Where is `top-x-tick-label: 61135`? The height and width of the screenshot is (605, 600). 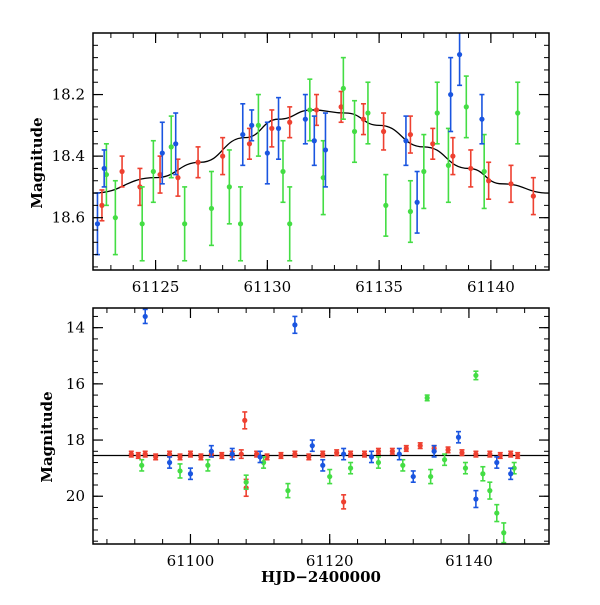 top-x-tick-label: 61135 is located at coordinates (379, 287).